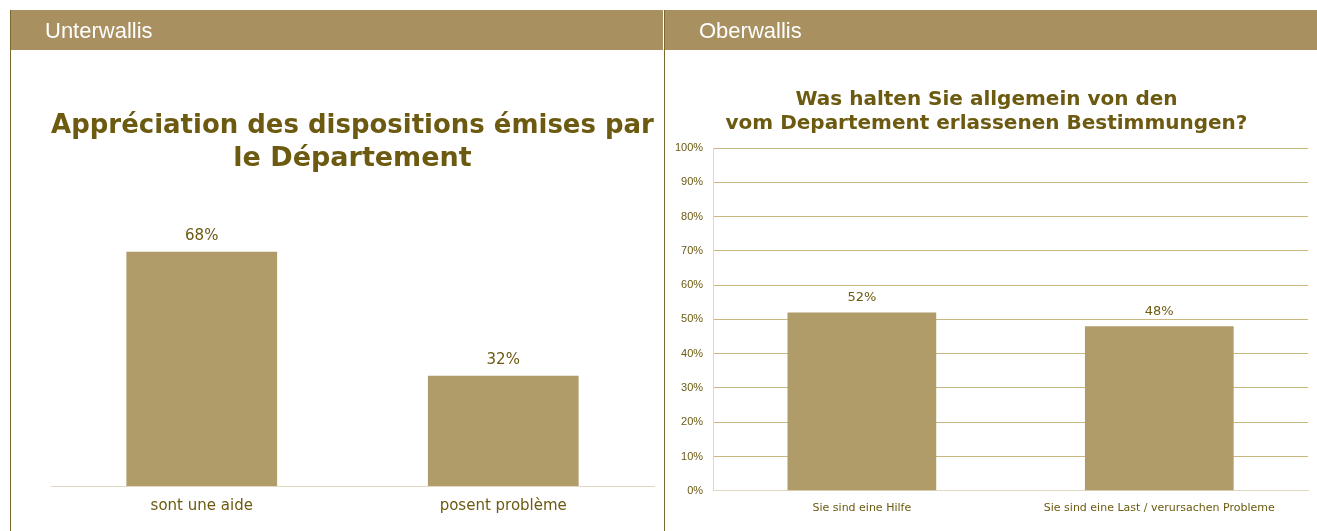  I want to click on x-tick-label: sont une aide, so click(201, 504).